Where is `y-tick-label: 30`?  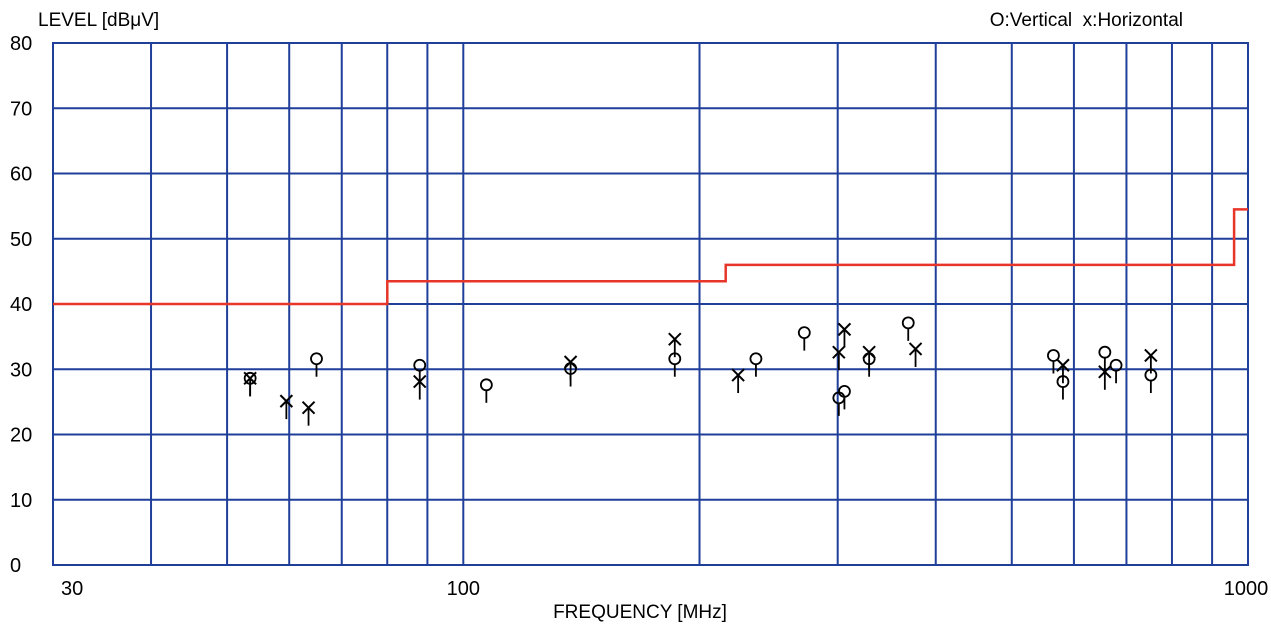 y-tick-label: 30 is located at coordinates (21, 370).